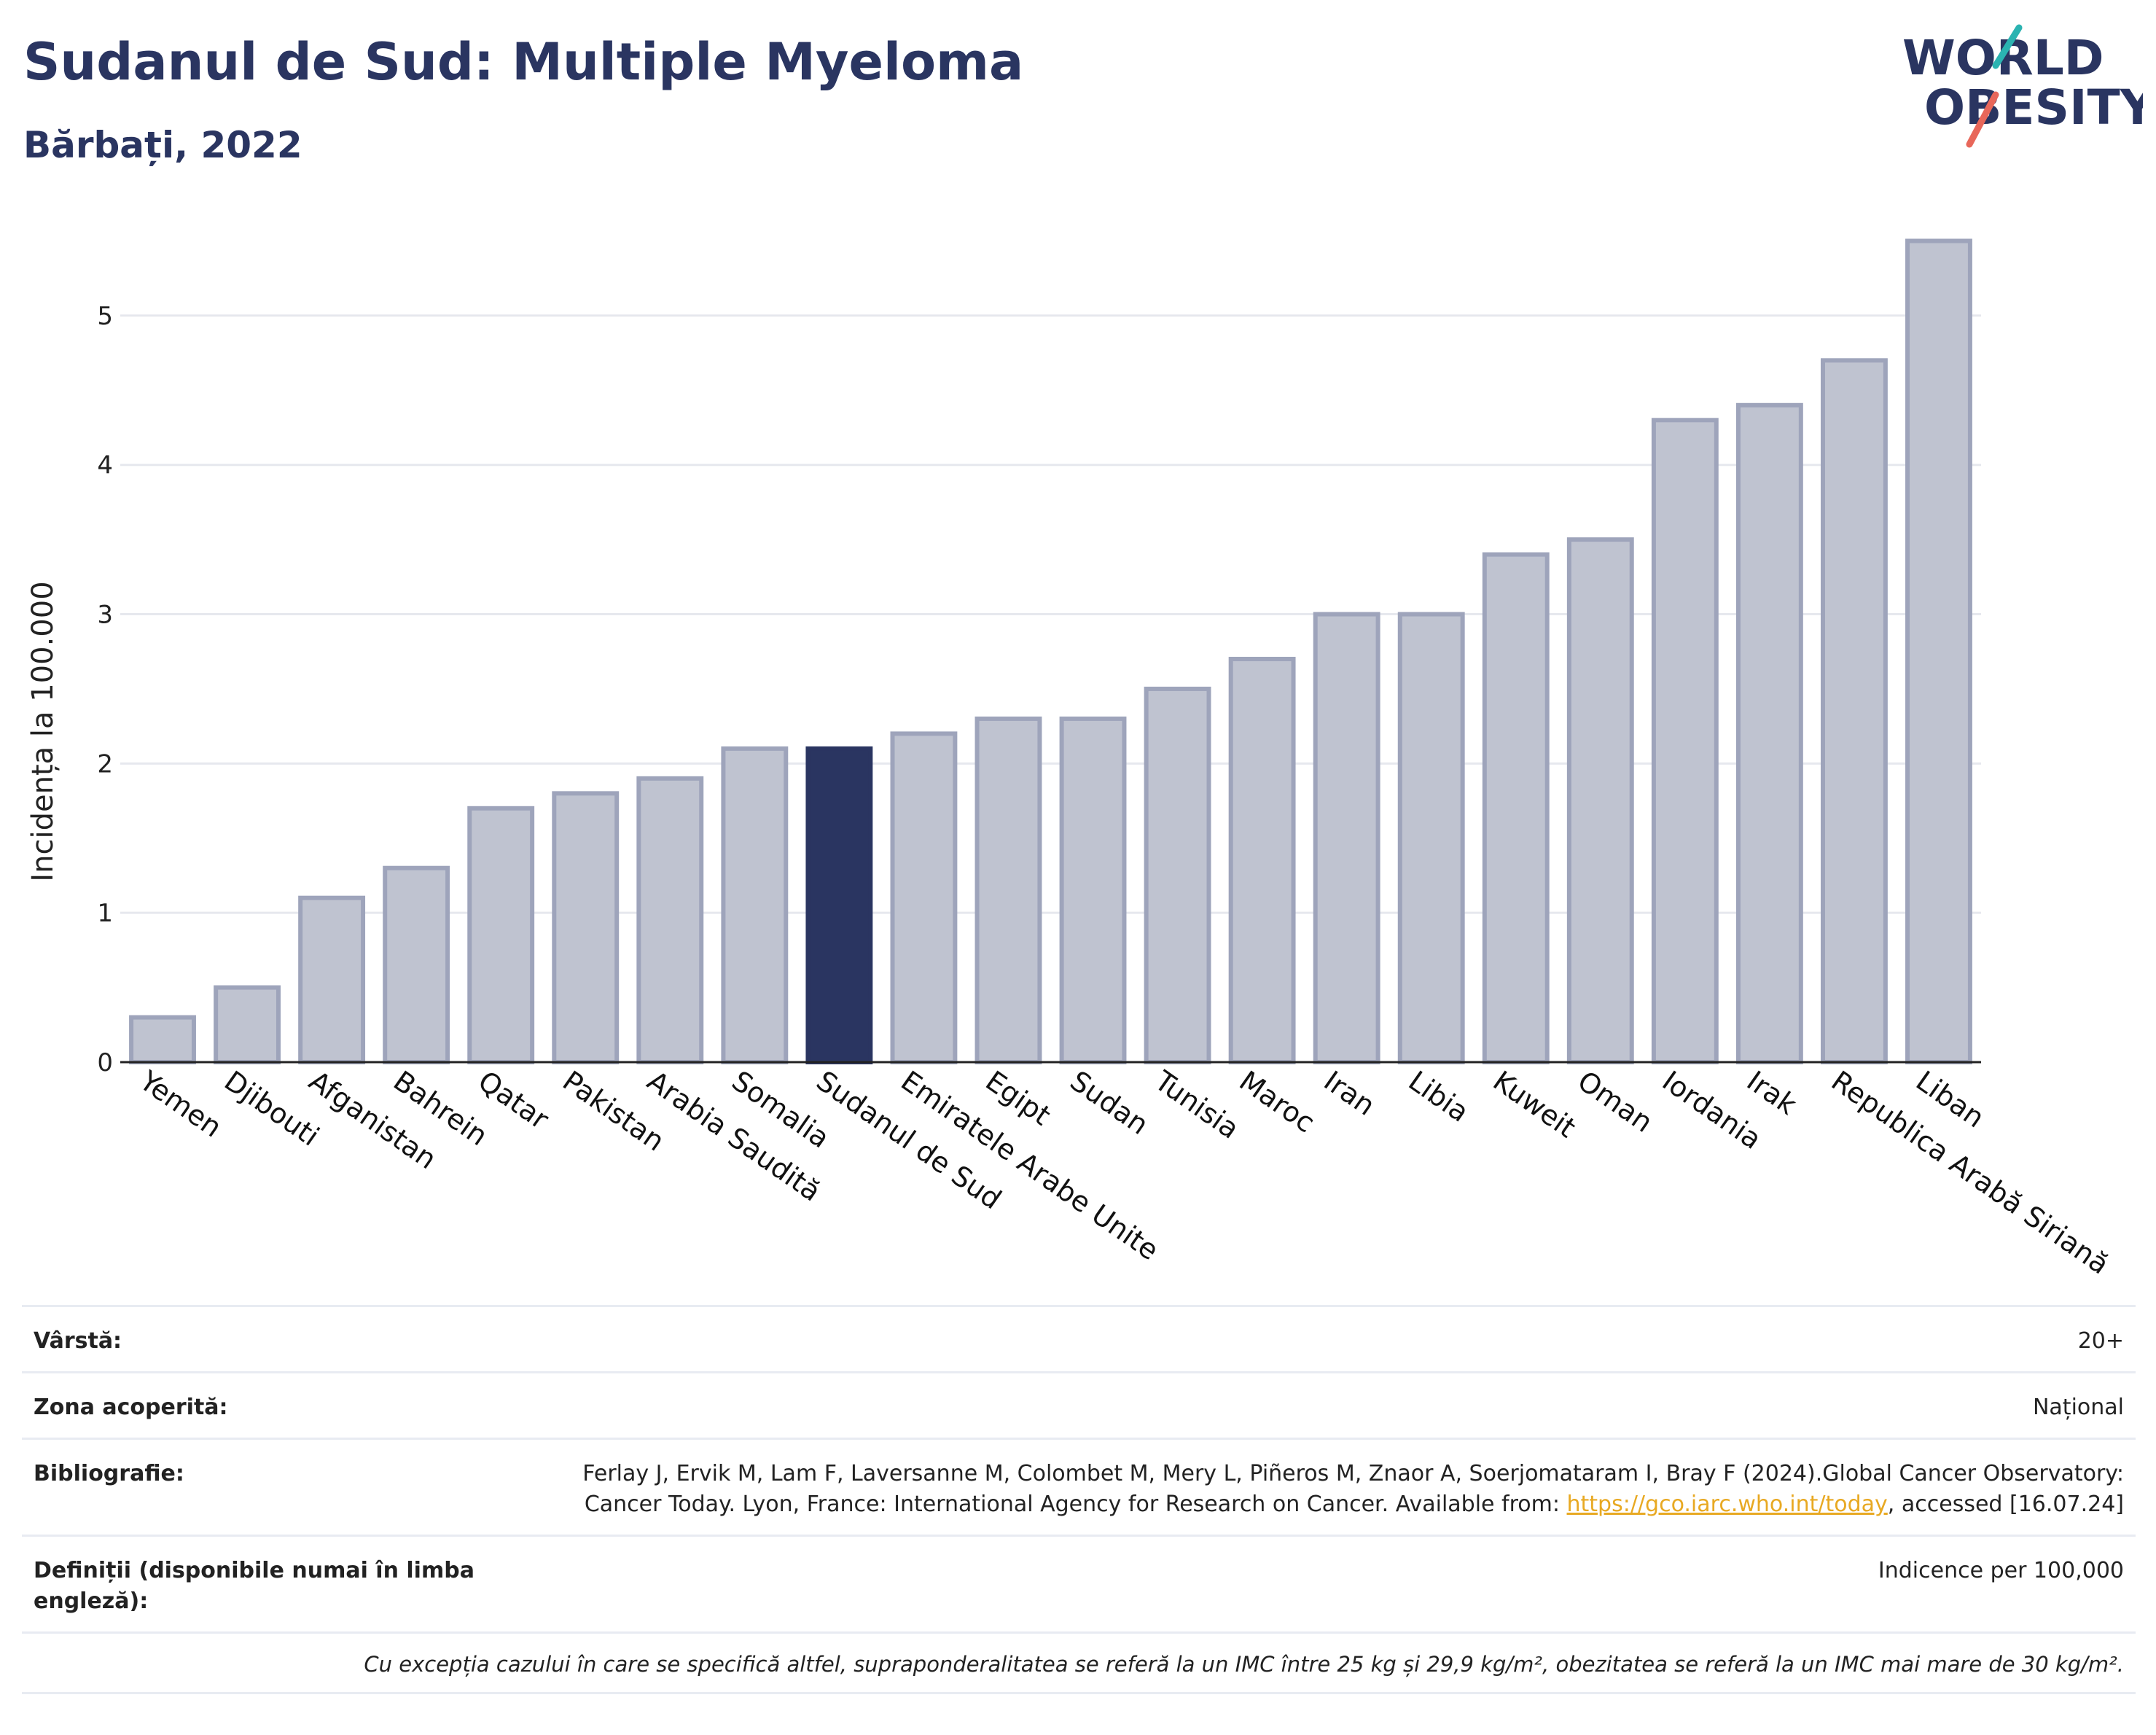 Image resolution: width=2156 pixels, height=1735 pixels. I want to click on x-tick-label: Oman, so click(1615, 1101).